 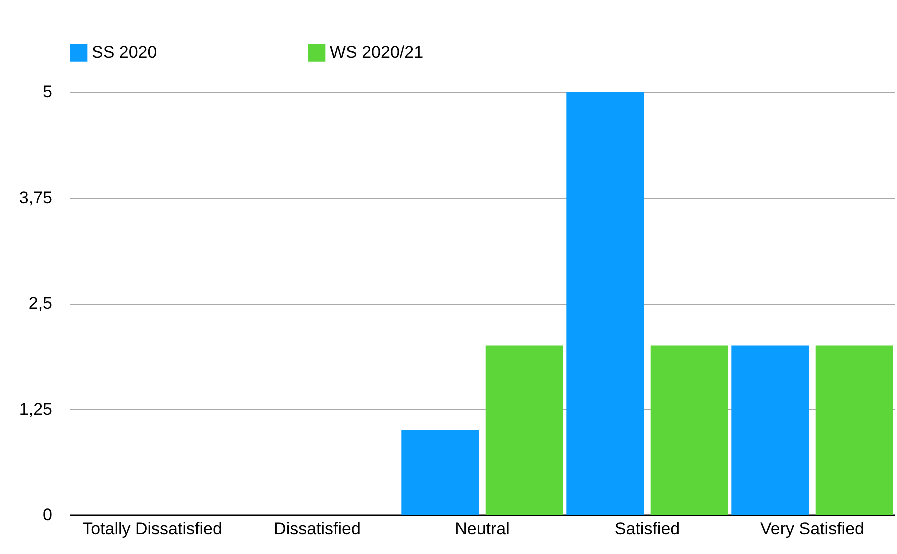 I want to click on legend-label: WS 2020/21, so click(x=377, y=52).